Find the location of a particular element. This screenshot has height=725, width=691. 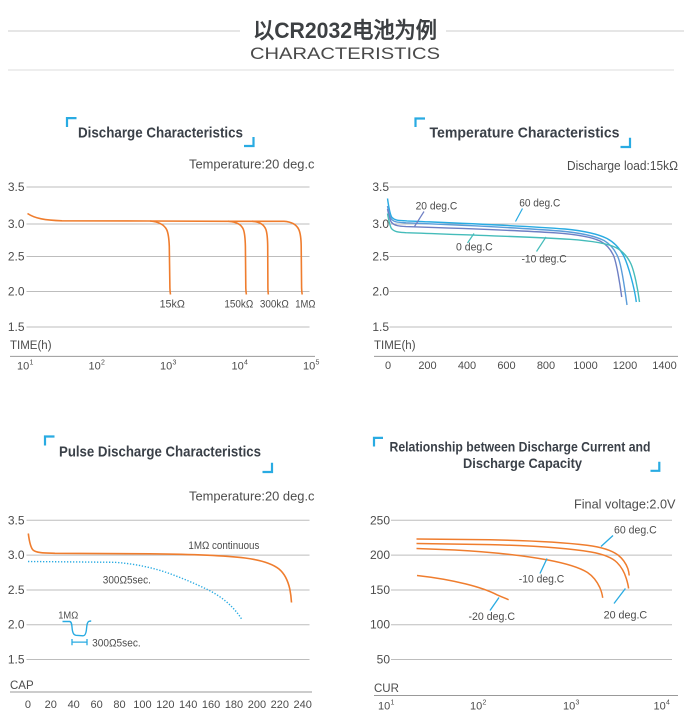

svg-text: 50 is located at coordinates (384, 660).